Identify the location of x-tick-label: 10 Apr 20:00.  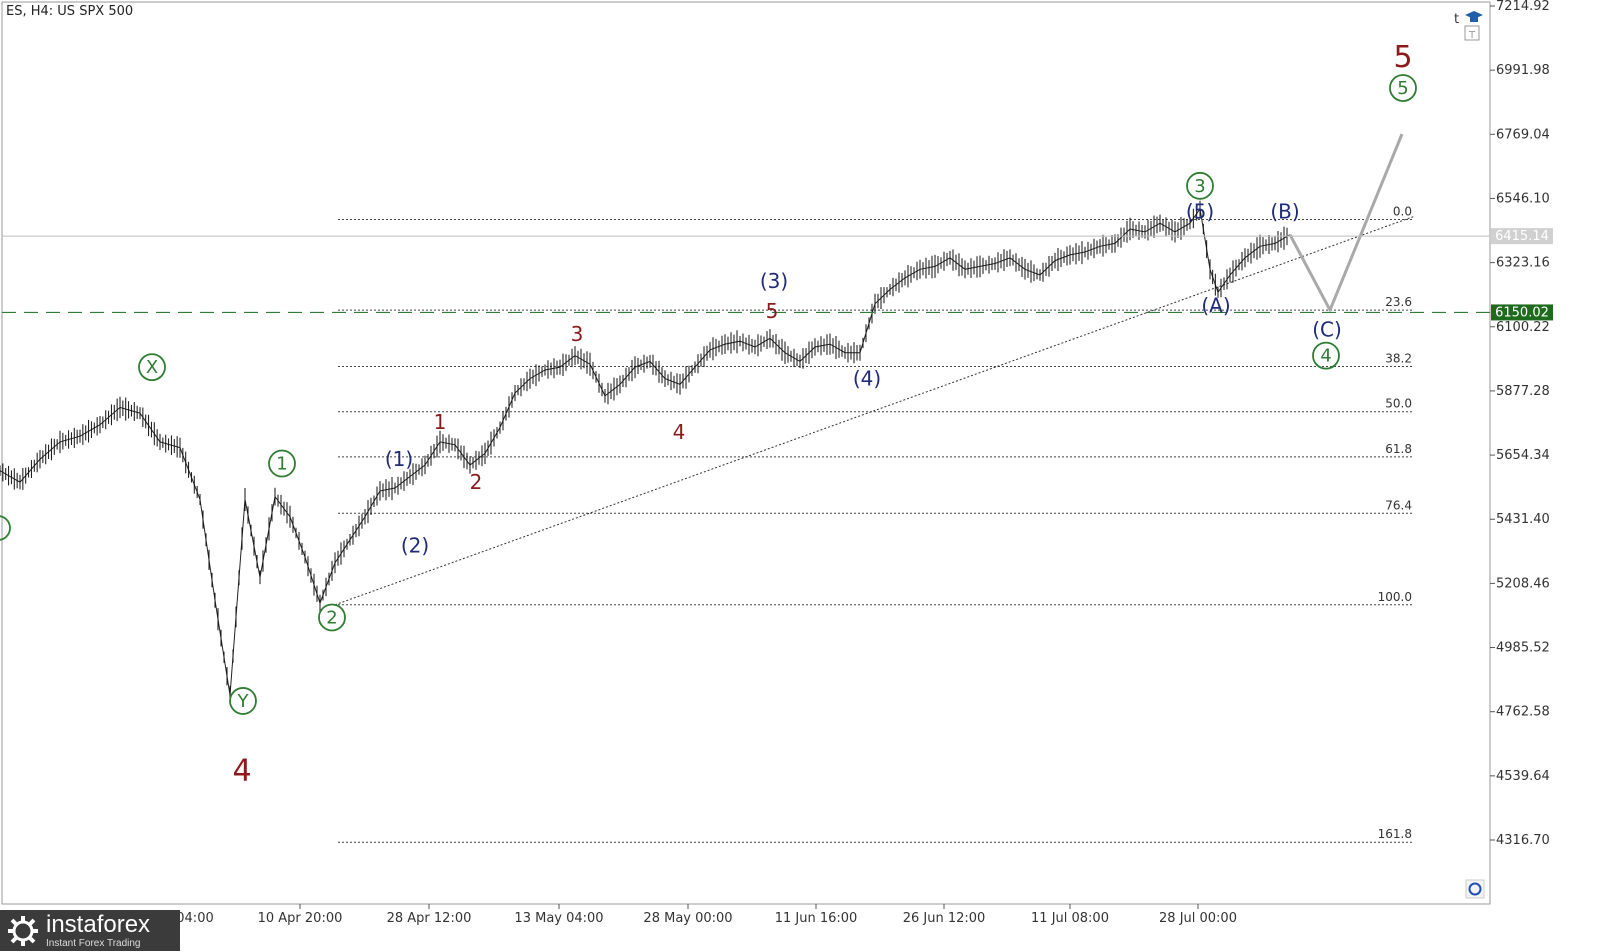
(300, 918).